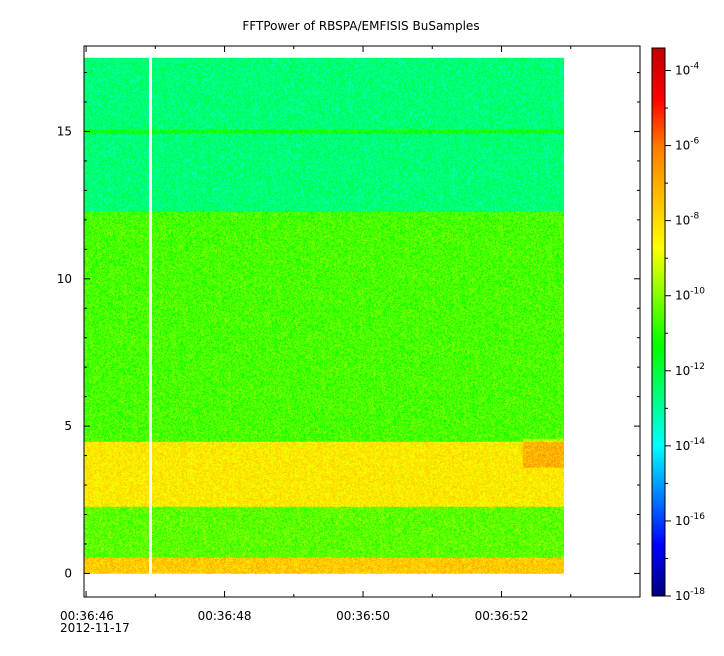  Describe the element at coordinates (690, 595) in the screenshot. I see `colorbar-tick-label: 10⁻¹⁸` at that location.